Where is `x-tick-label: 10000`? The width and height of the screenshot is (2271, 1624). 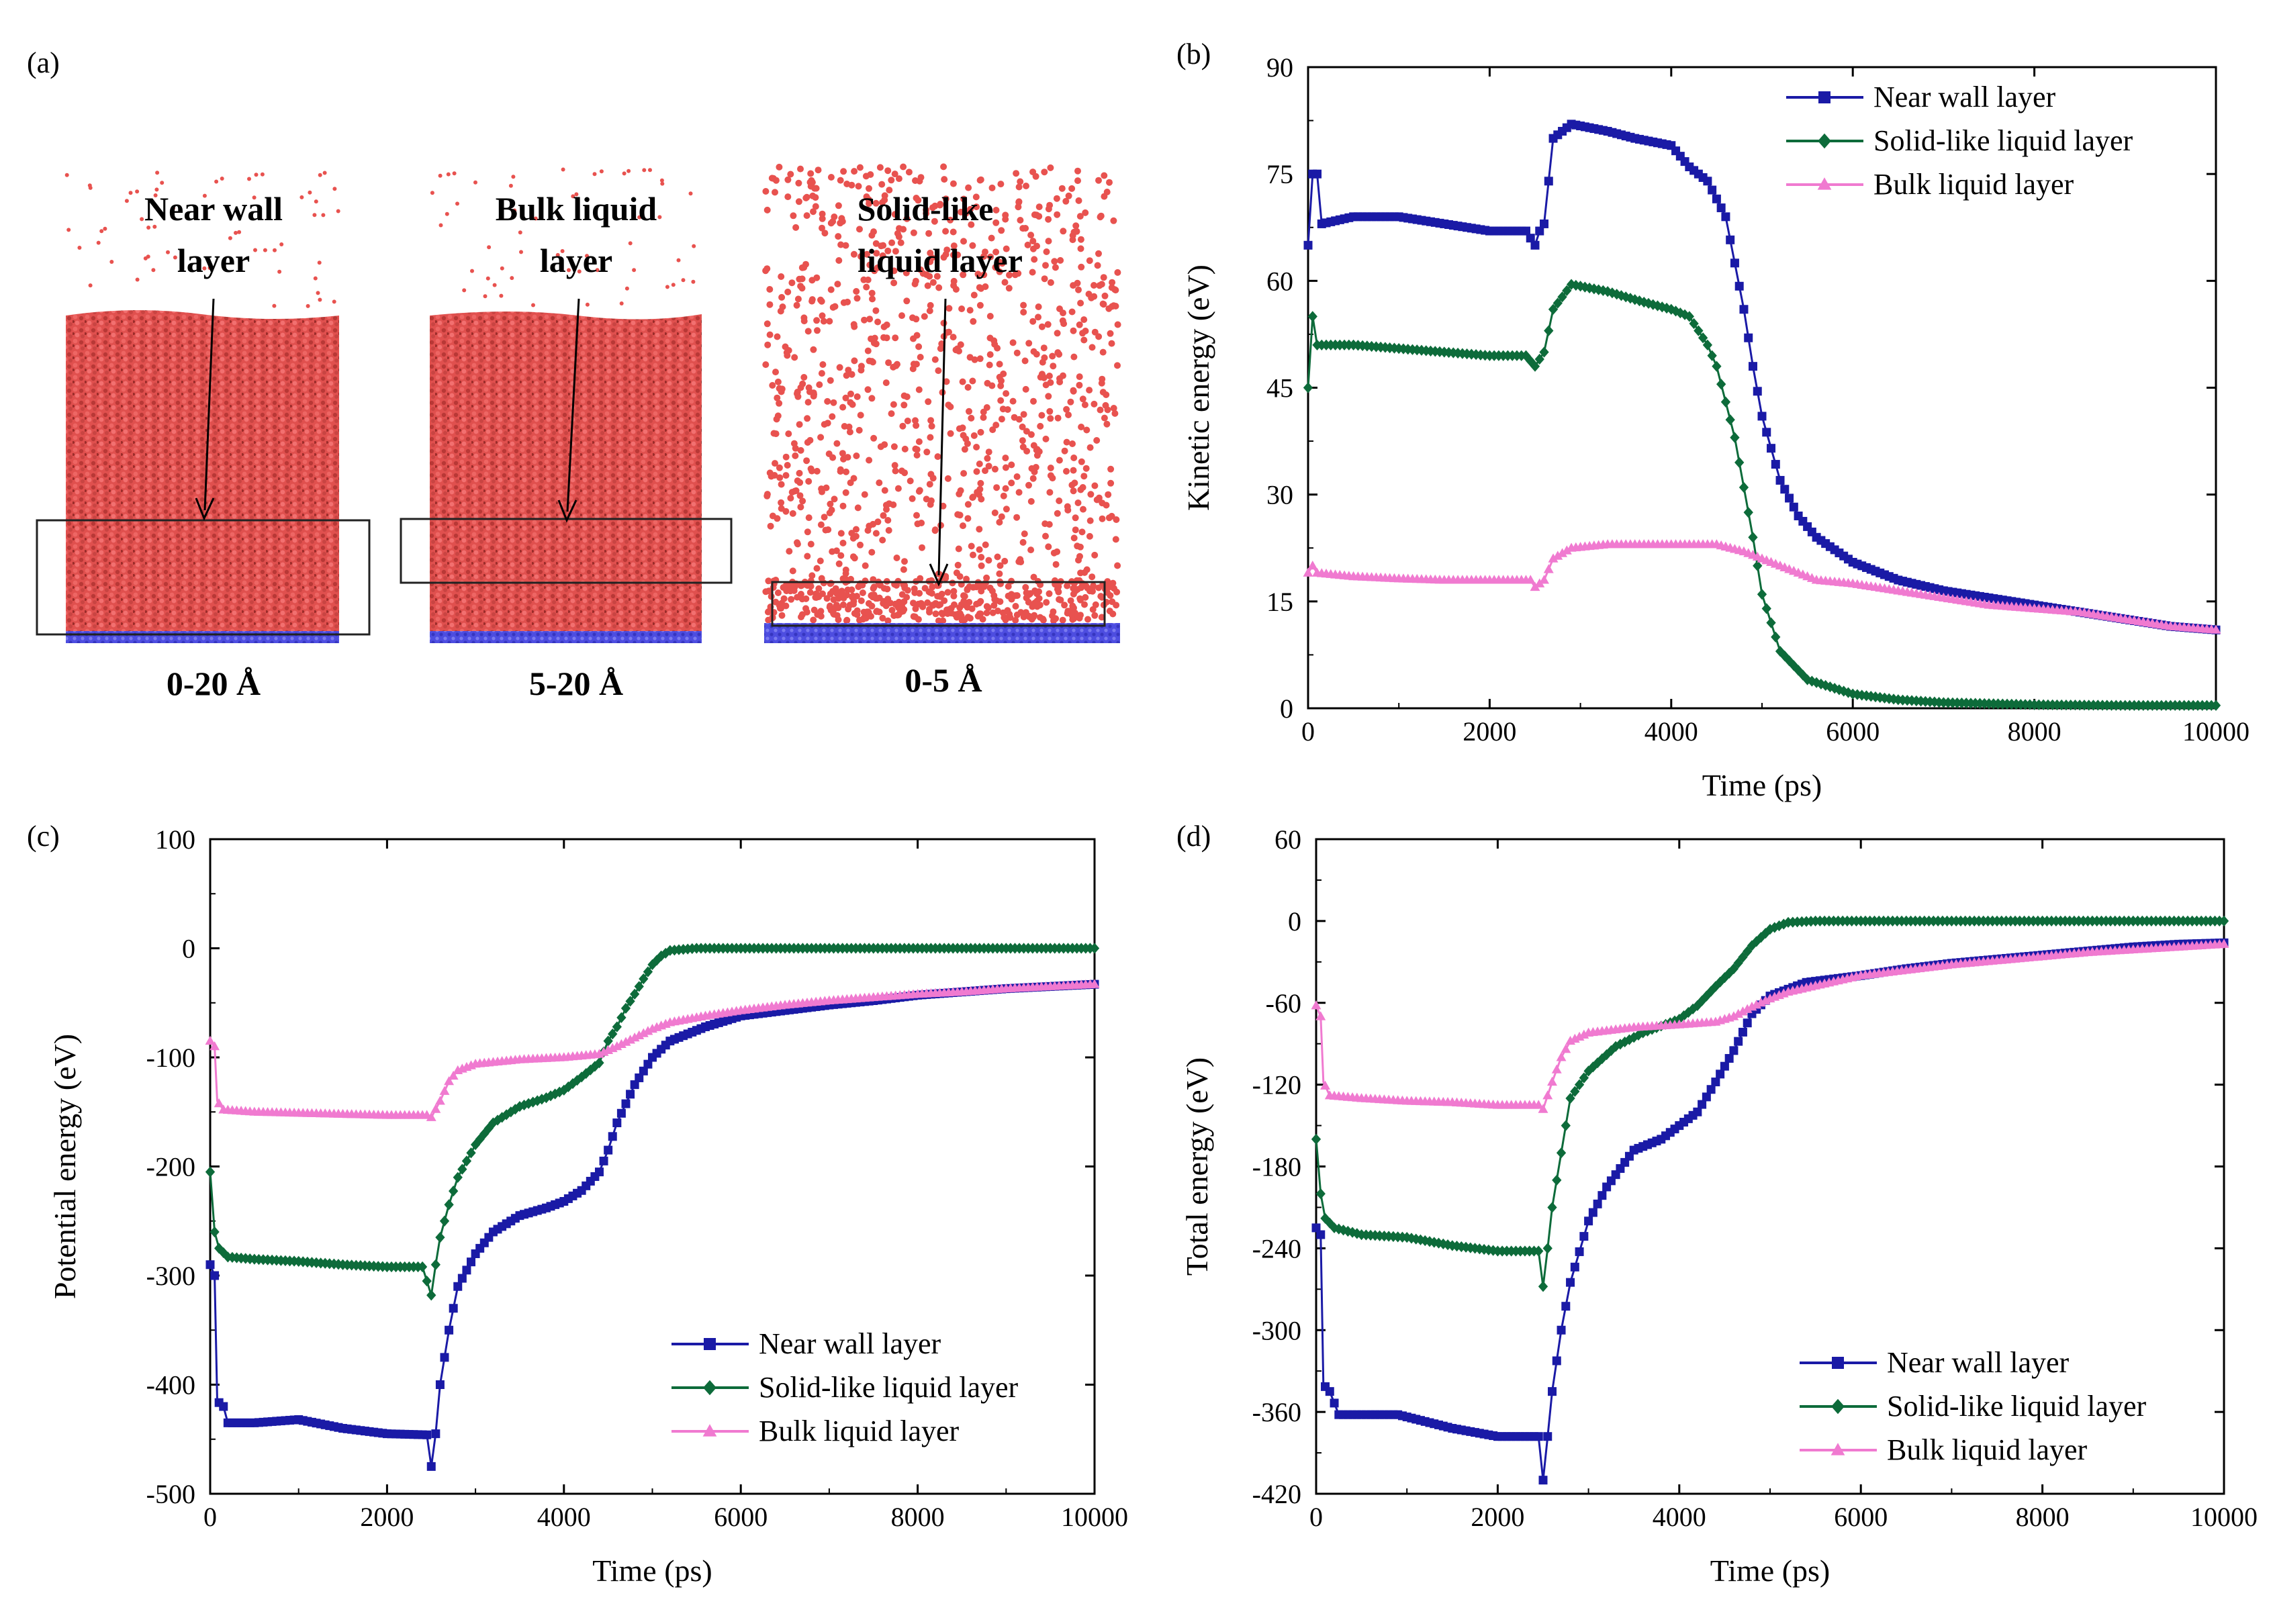 x-tick-label: 10000 is located at coordinates (2216, 731).